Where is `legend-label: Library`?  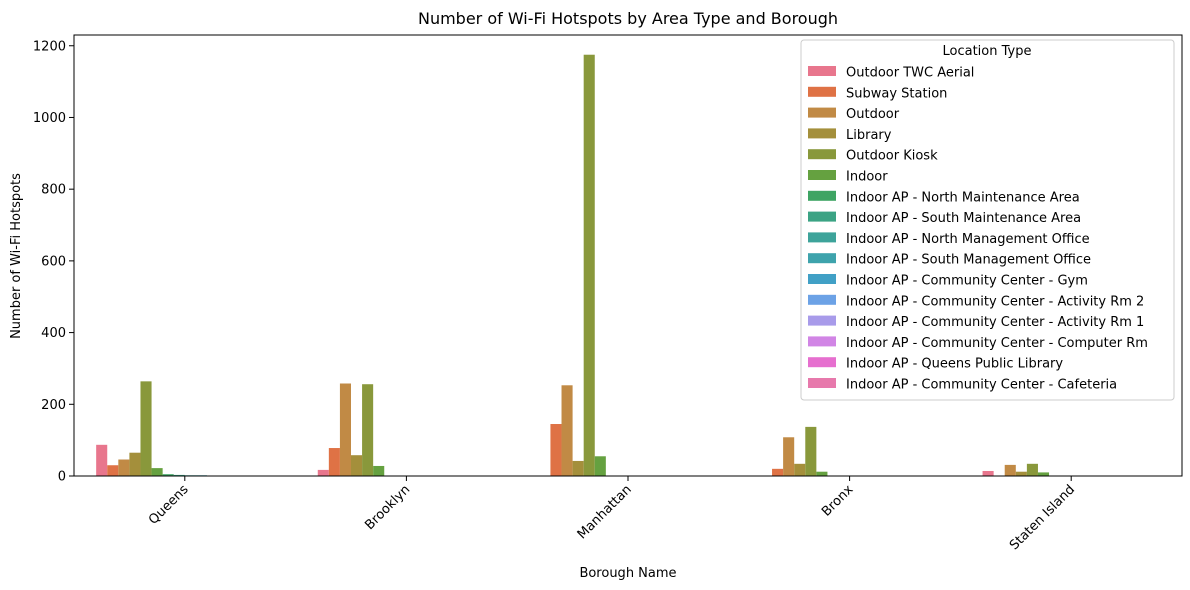 legend-label: Library is located at coordinates (869, 135).